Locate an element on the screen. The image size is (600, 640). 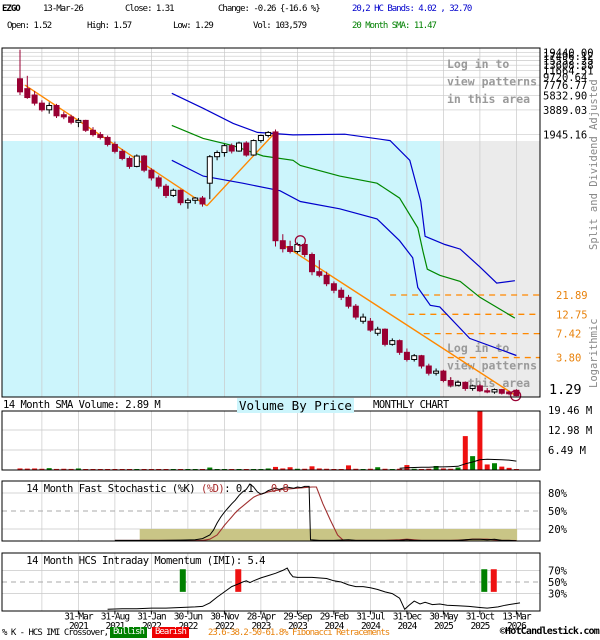
svg-text: 30% is located at coordinates (558, 595).